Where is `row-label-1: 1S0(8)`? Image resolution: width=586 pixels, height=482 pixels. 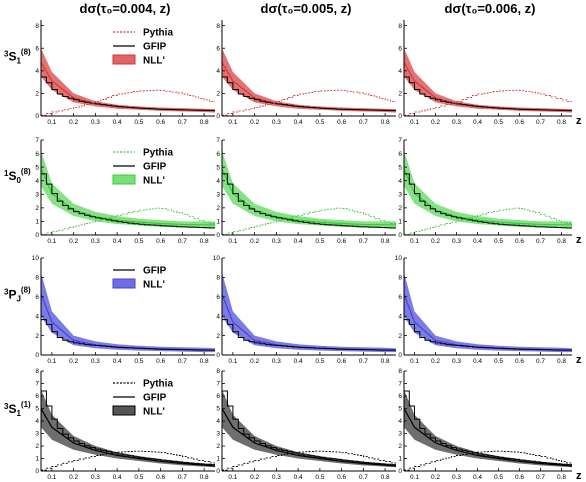
row-label-1: 1S0(8) is located at coordinates (17, 176).